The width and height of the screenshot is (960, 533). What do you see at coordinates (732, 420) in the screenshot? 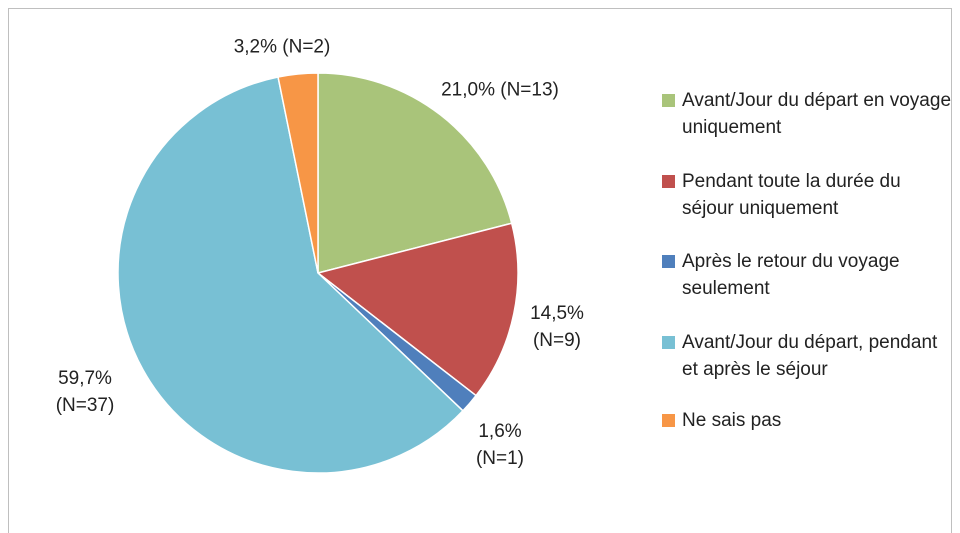
I see `legend-label: Ne sais pas` at bounding box center [732, 420].